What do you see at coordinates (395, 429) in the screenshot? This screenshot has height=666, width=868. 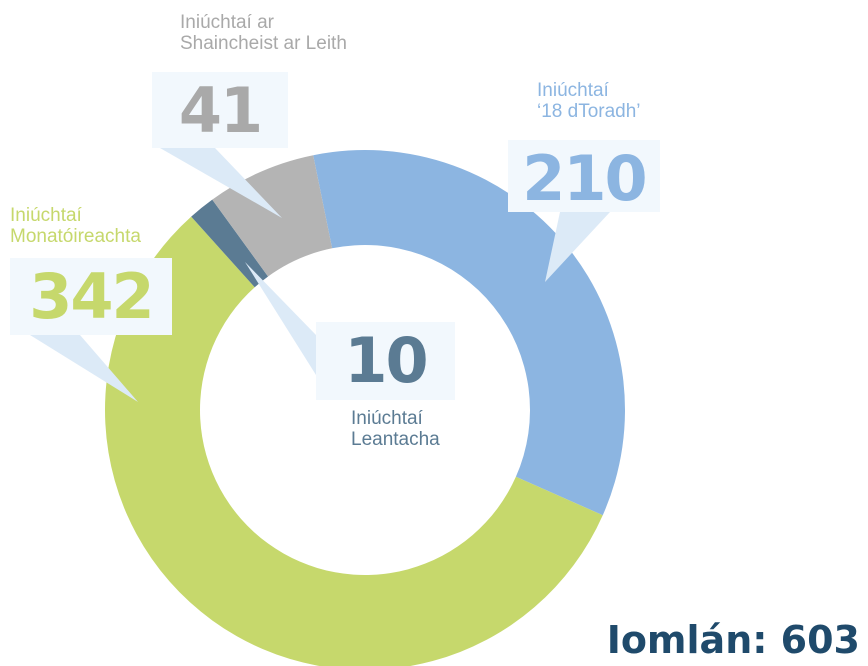 I see `category-label: Iniúchtaí Leantacha` at bounding box center [395, 429].